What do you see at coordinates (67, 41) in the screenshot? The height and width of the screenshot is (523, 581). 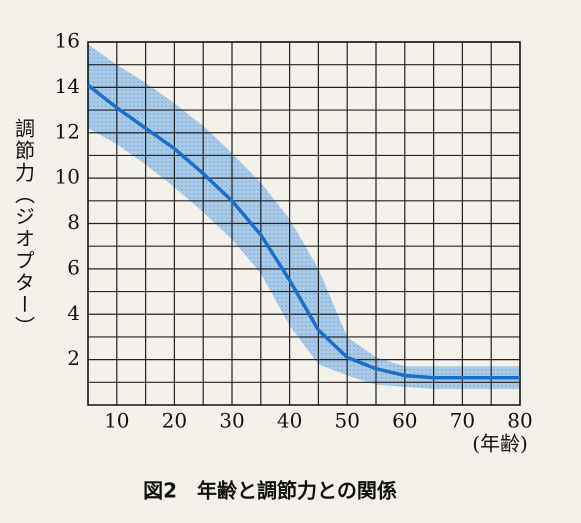 I see `y-tick-label: 16` at bounding box center [67, 41].